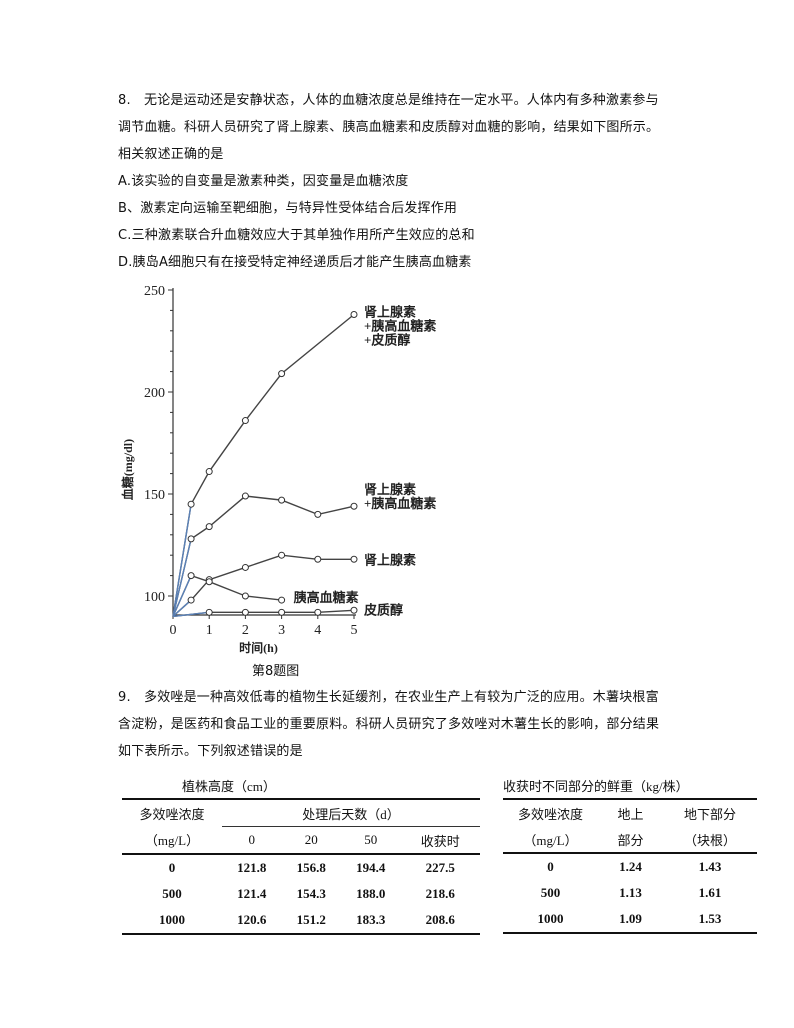  I want to click on series-label: +皮质醇, so click(387, 340).